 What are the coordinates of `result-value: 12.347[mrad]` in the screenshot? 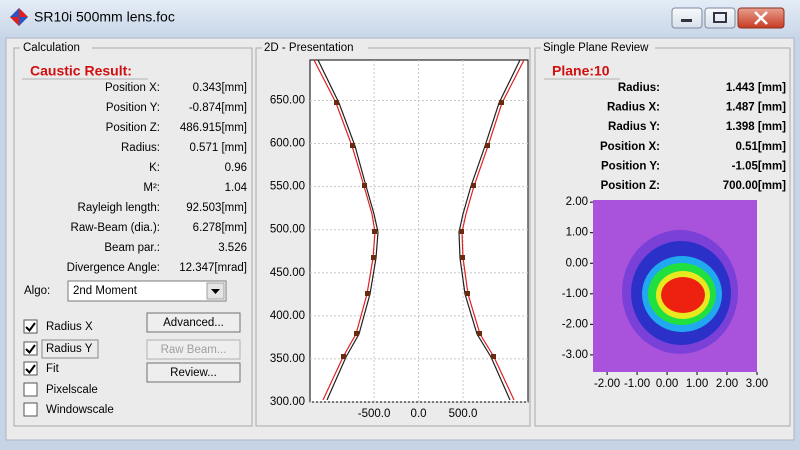 It's located at (213, 268).